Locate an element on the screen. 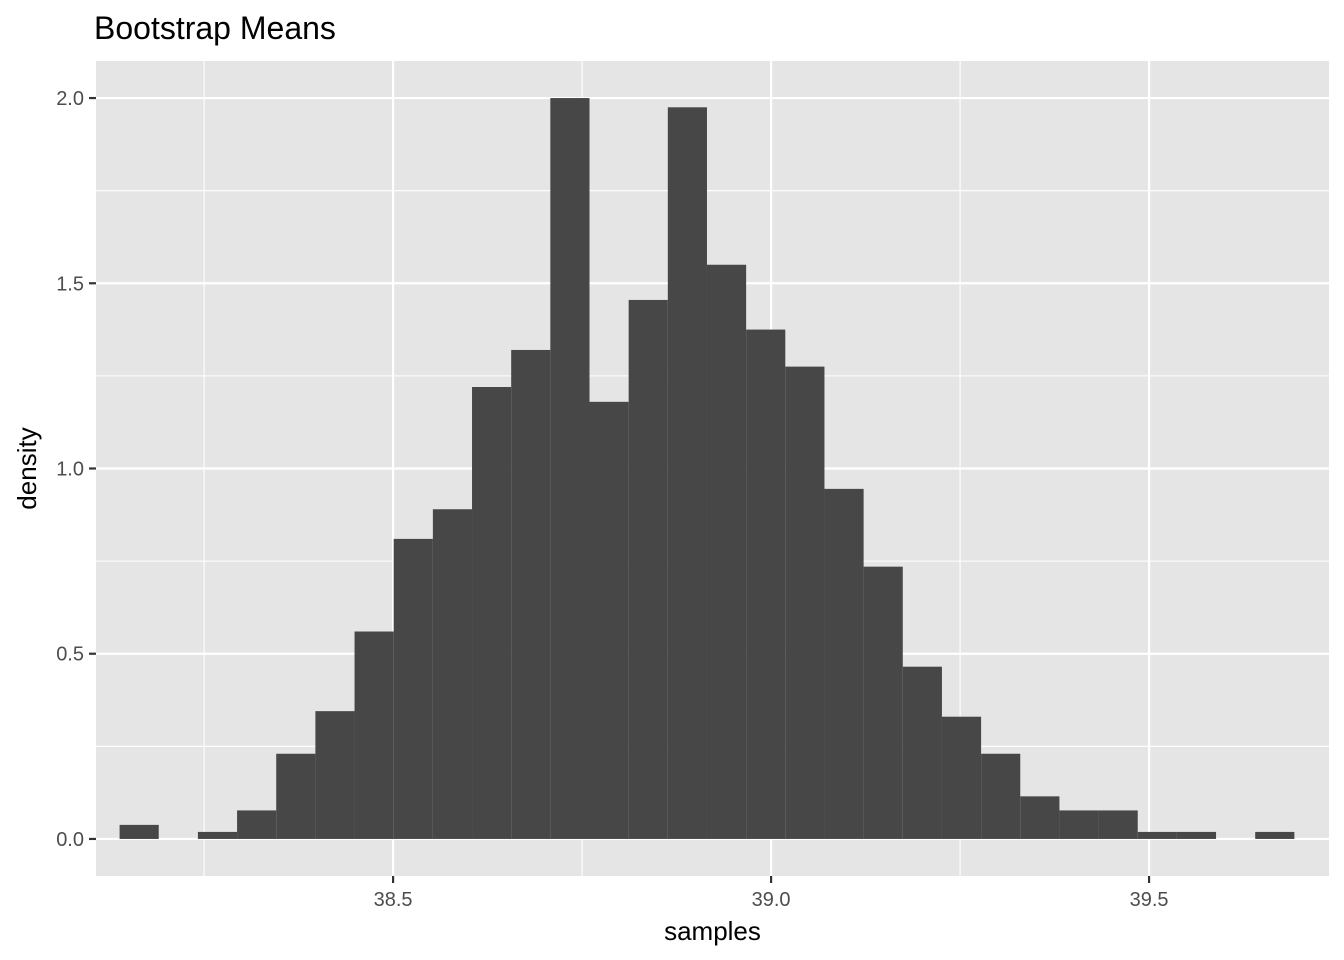 Image resolution: width=1344 pixels, height=960 pixels. y-tick-label: 2.0 is located at coordinates (70, 99).